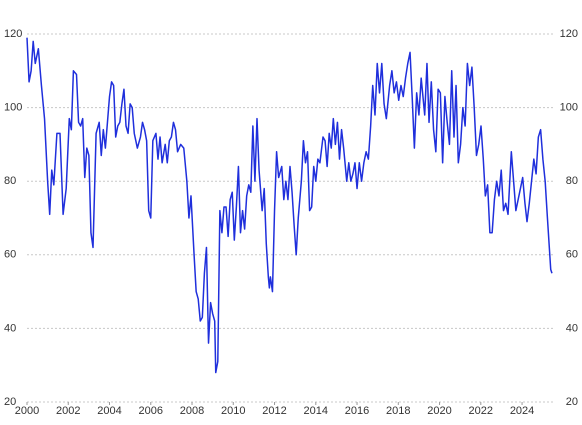  What do you see at coordinates (192, 411) in the screenshot?
I see `x-tick-label: 2008` at bounding box center [192, 411].